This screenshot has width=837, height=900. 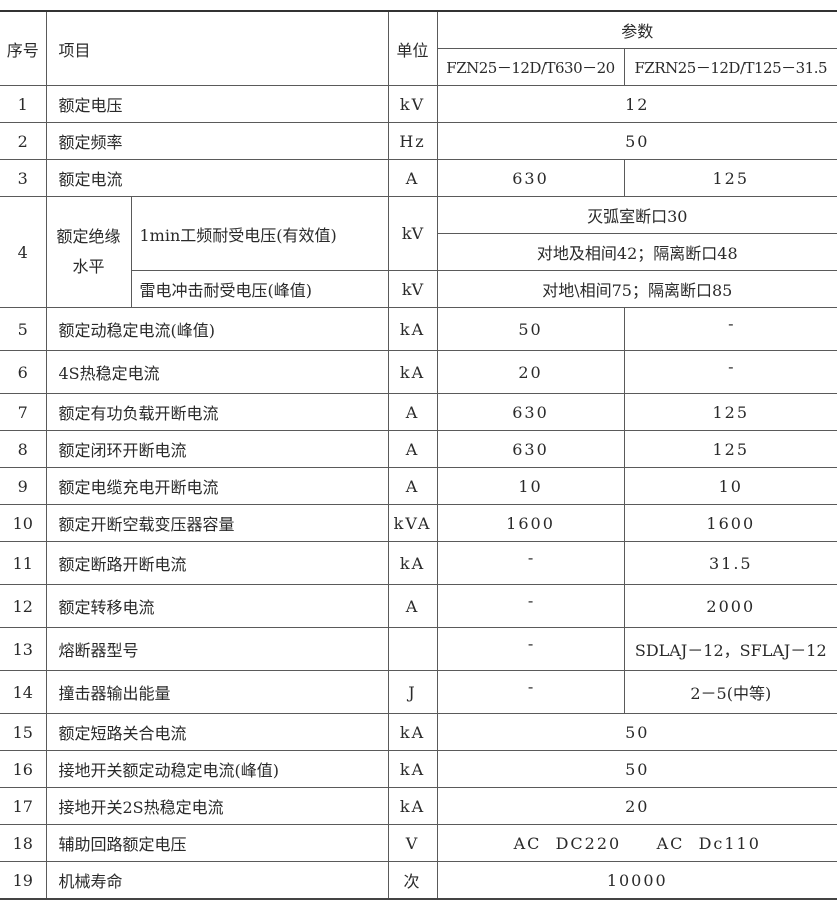 I want to click on row-number: 15, so click(x=23, y=732).